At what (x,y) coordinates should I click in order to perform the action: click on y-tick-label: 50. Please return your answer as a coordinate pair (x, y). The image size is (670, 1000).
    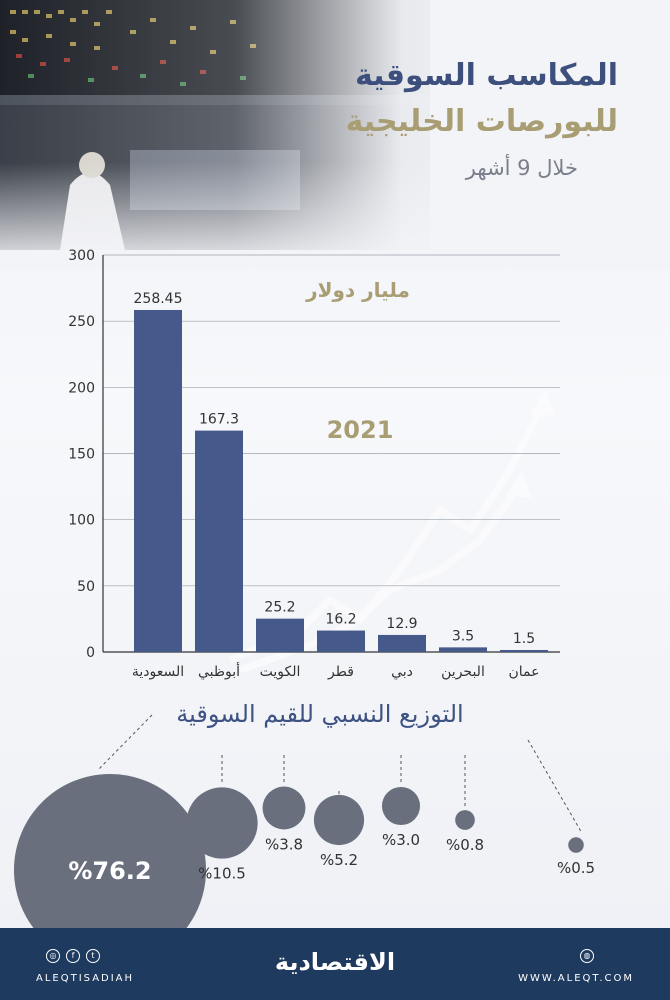
    Looking at the image, I should click on (86, 587).